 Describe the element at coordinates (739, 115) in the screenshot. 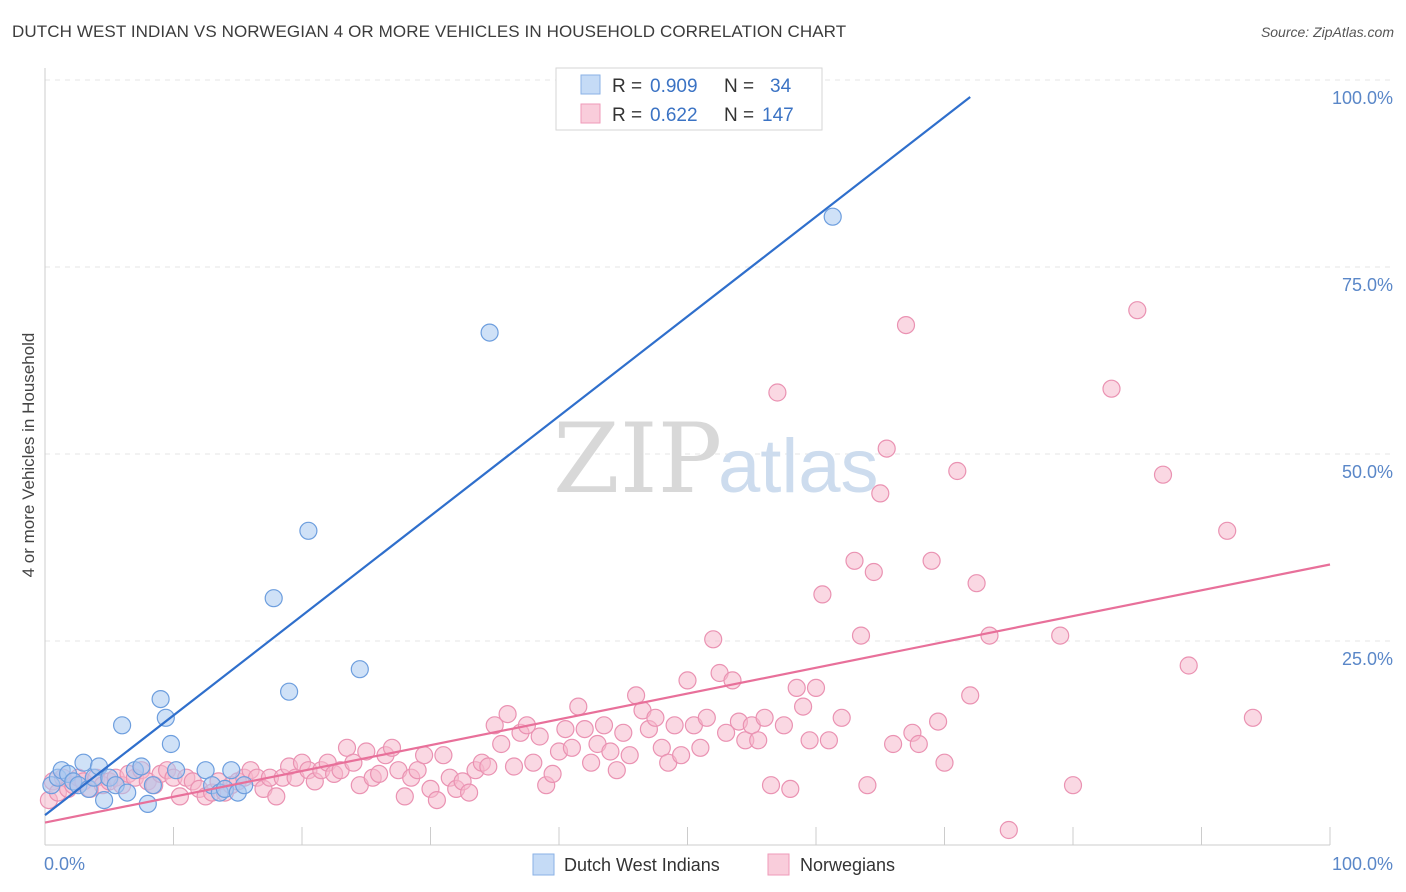

I see `legend-n-label-norwegian: N =` at that location.